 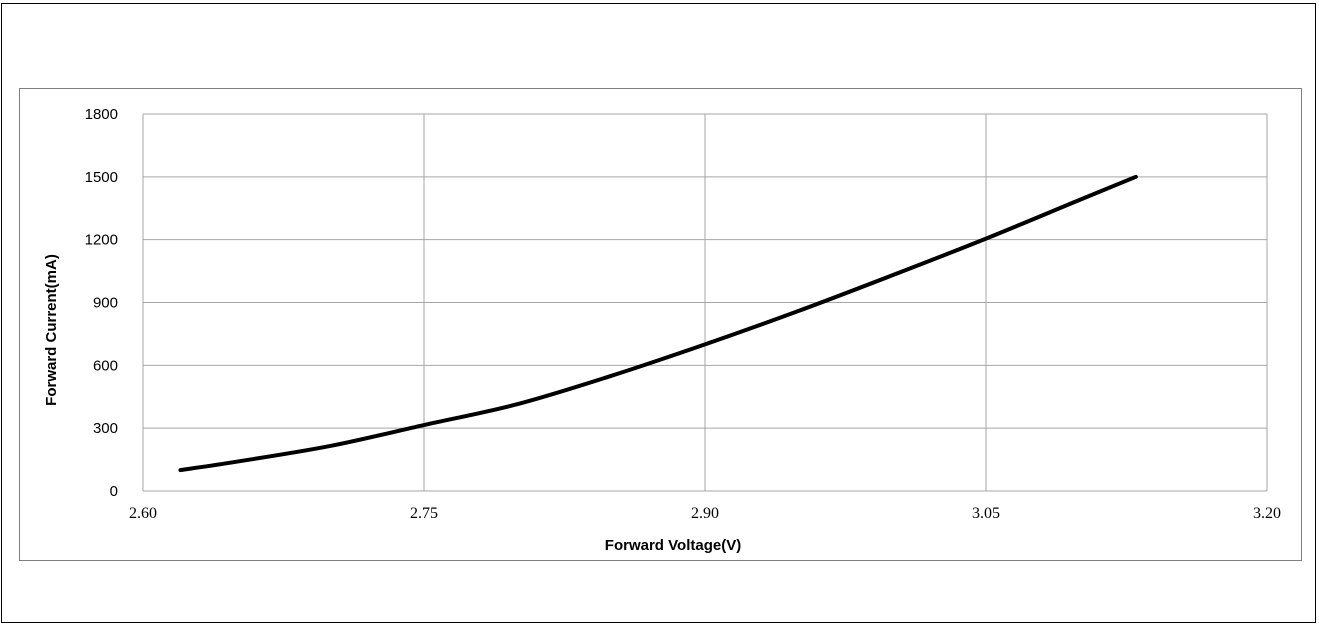 I want to click on y-tick-label: 1800, so click(x=101, y=114).